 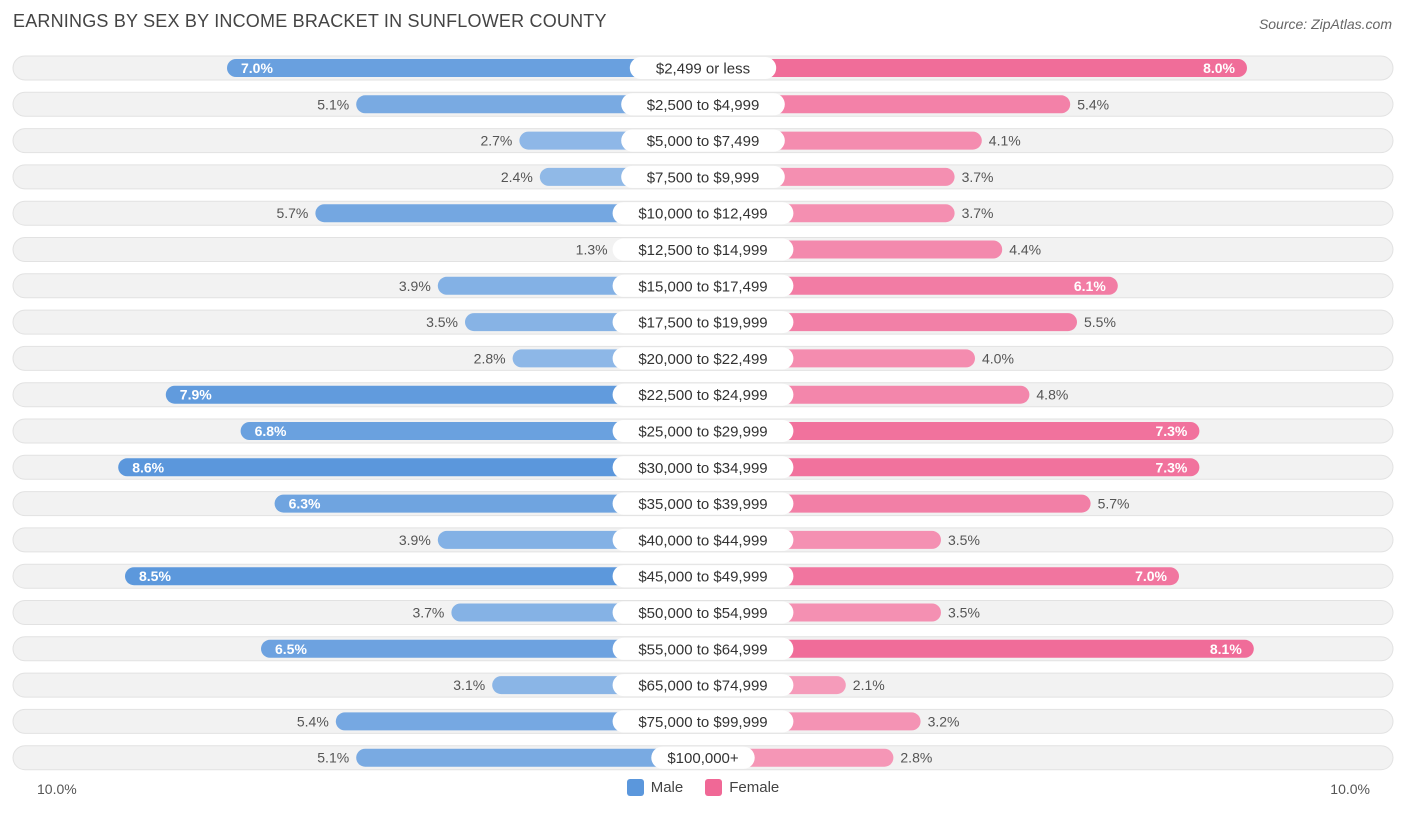 What do you see at coordinates (1005, 141) in the screenshot?
I see `value-label-female: 4.1%` at bounding box center [1005, 141].